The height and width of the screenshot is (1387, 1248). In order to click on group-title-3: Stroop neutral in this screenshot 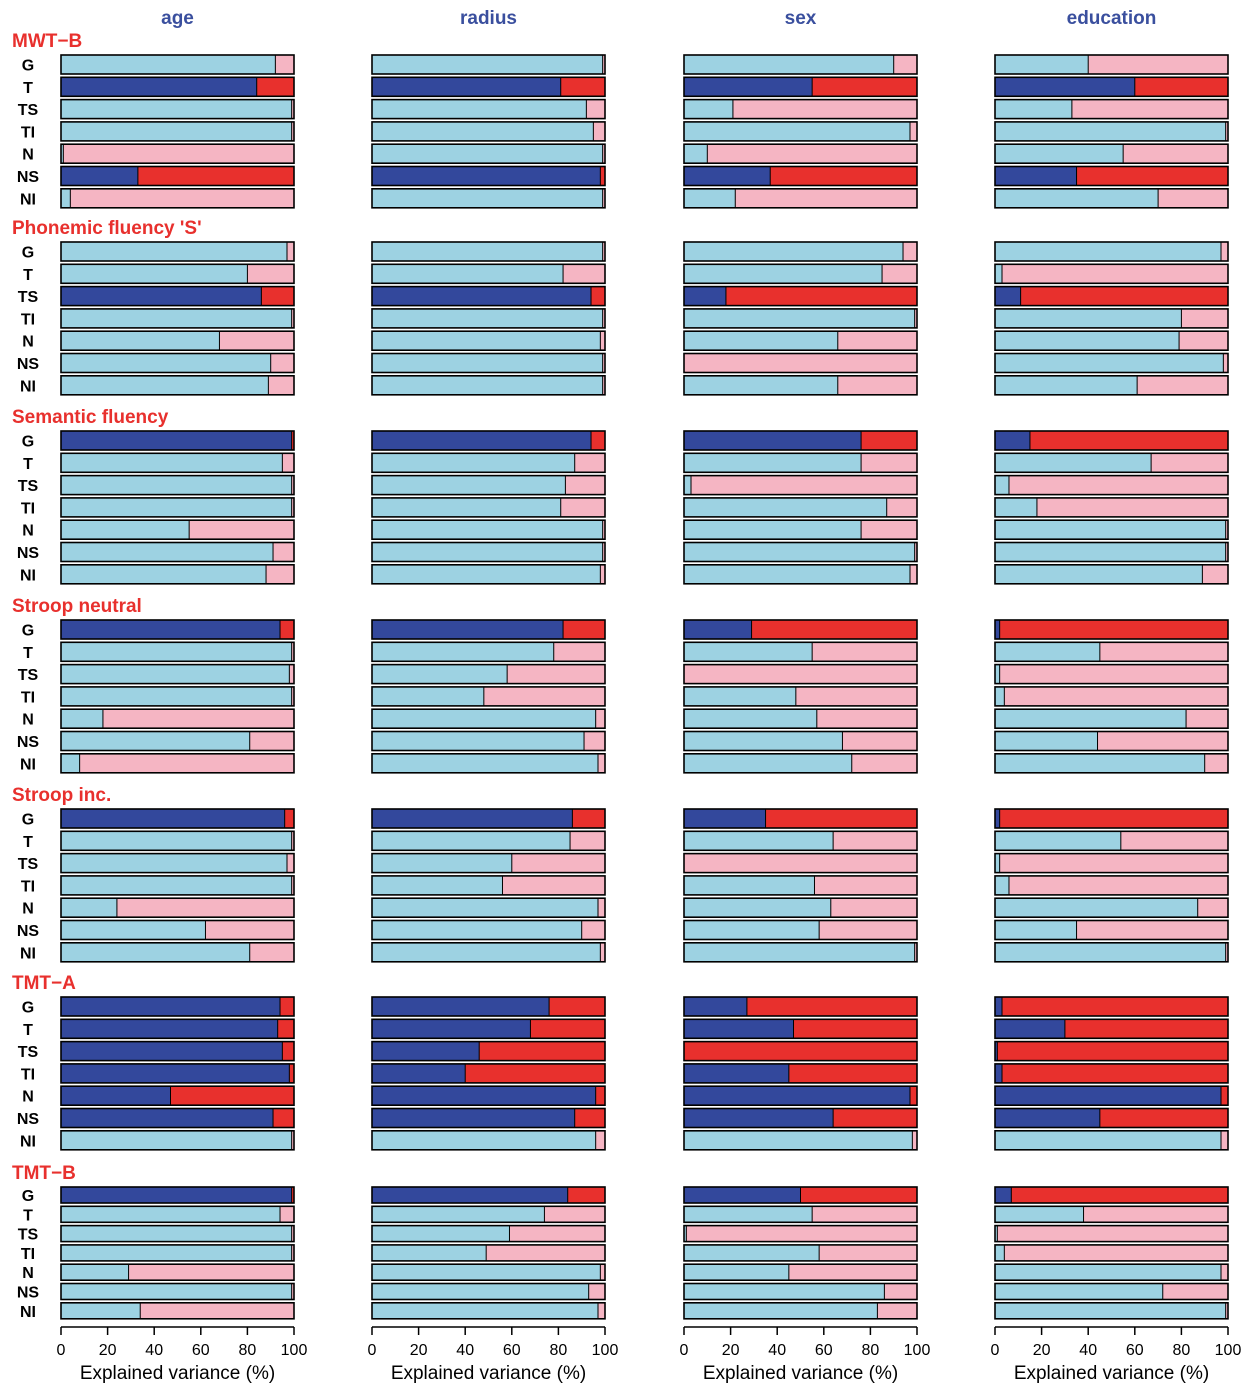, I will do `click(77, 606)`.